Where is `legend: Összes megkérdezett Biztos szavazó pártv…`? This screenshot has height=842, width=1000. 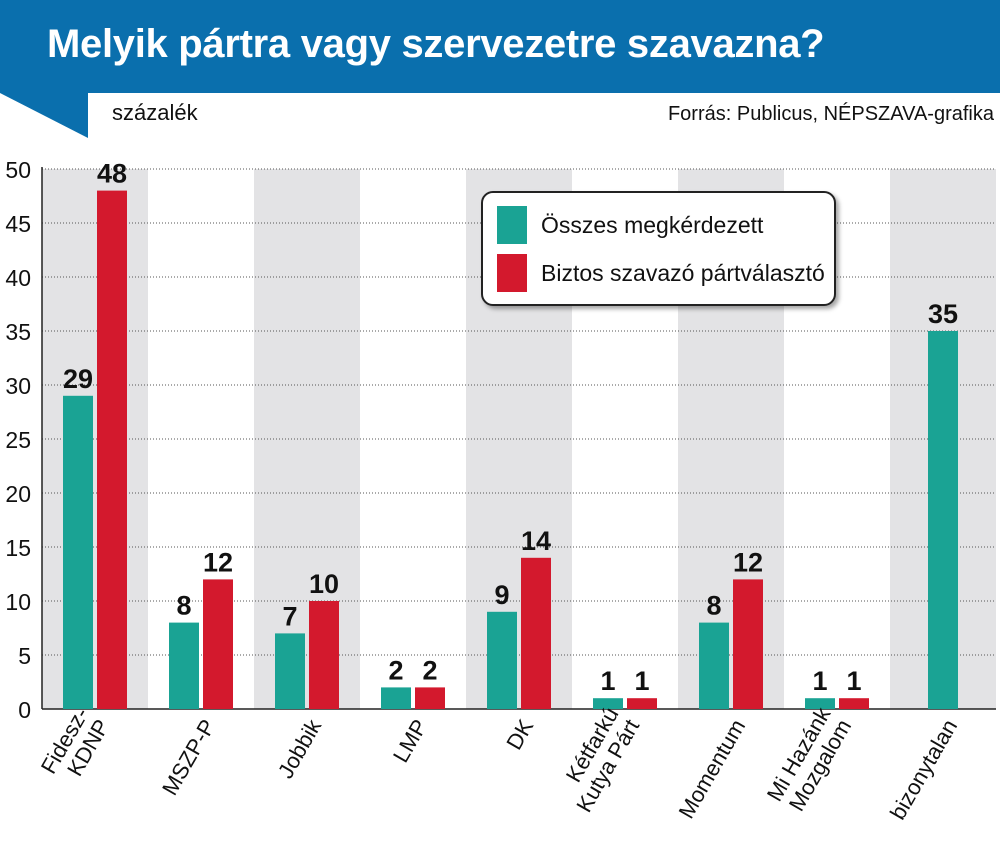
legend: Összes megkérdezett Biztos szavazó pártv… is located at coordinates (658, 248).